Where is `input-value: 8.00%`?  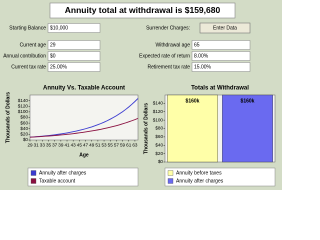
input-value: 8.00% is located at coordinates (201, 56).